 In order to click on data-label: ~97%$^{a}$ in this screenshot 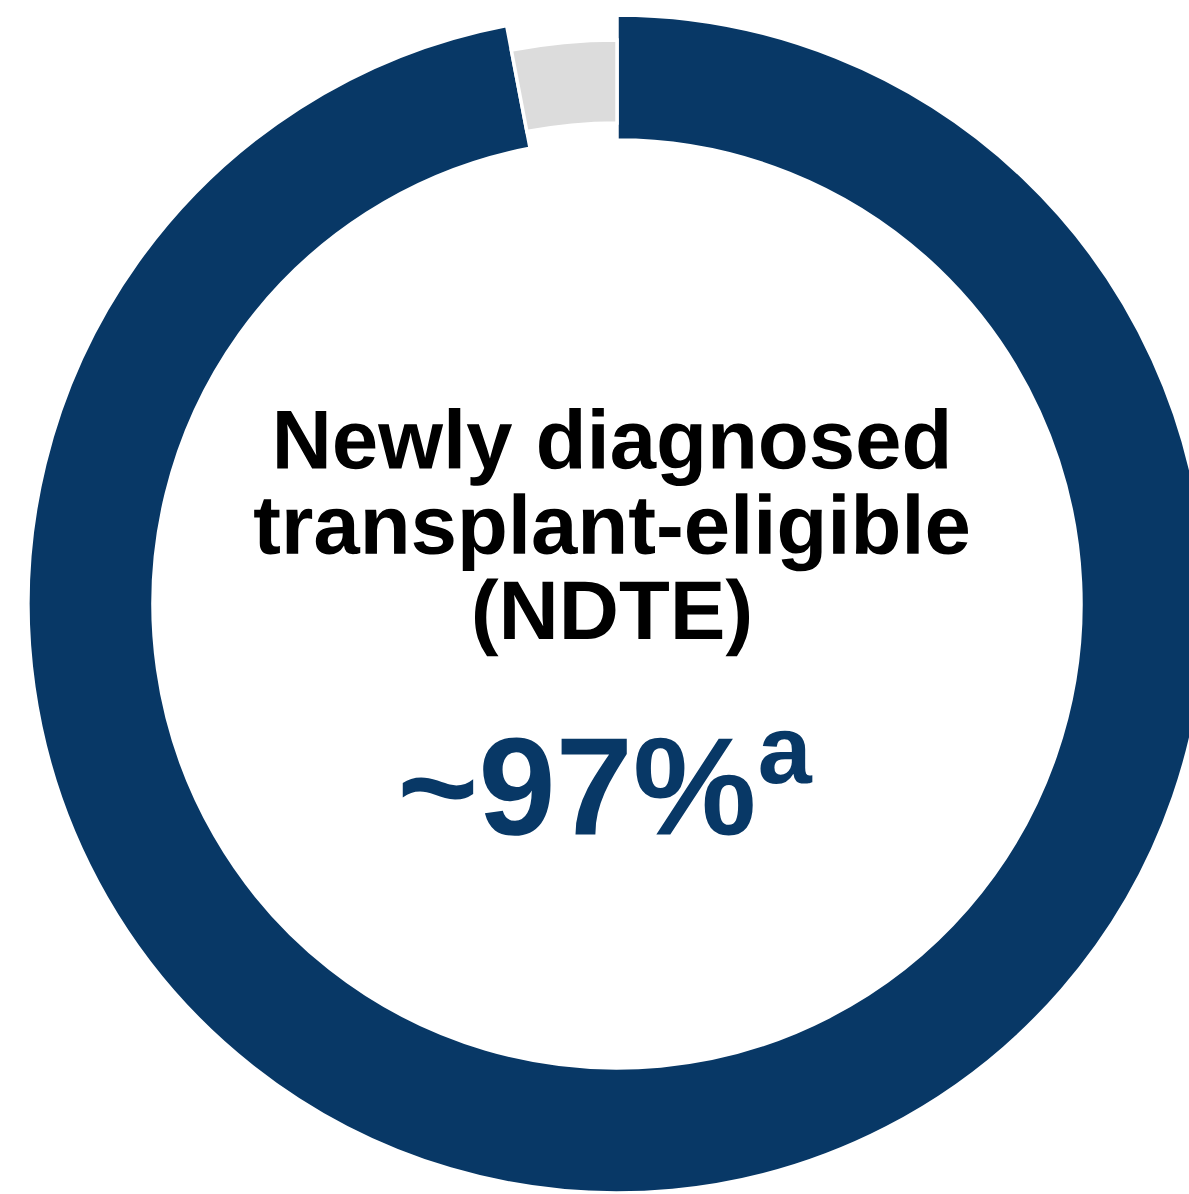, I will do `click(607, 783)`.